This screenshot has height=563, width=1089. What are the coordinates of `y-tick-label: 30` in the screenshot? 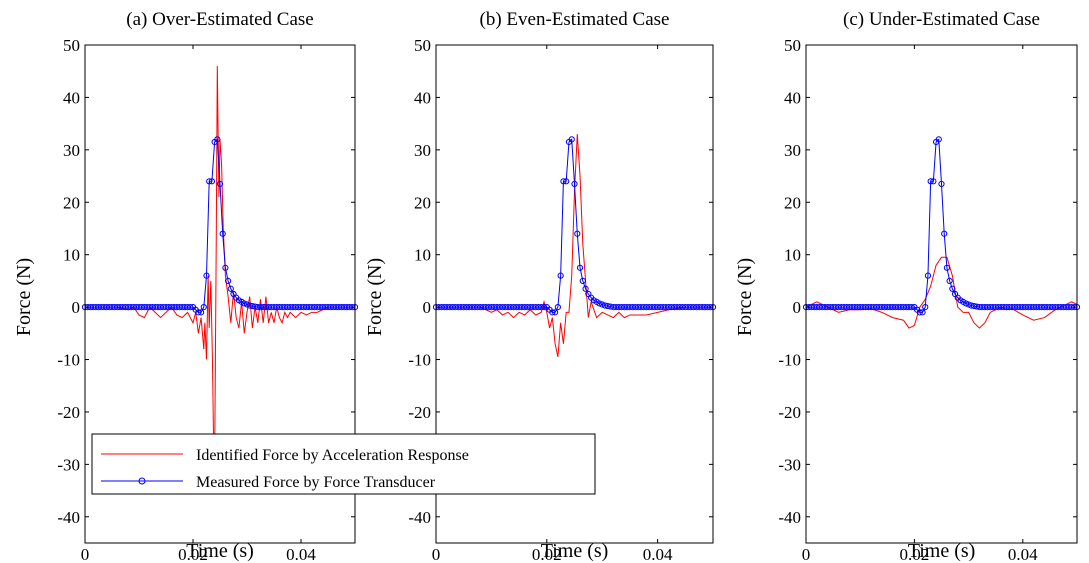 It's located at (792, 150).